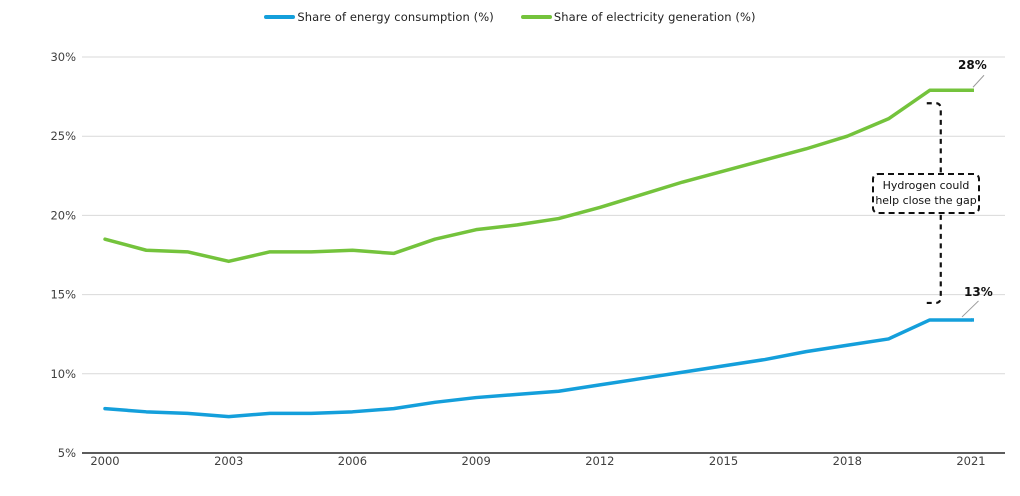  I want to click on x-axis-tick-label: 2015, so click(723, 461).